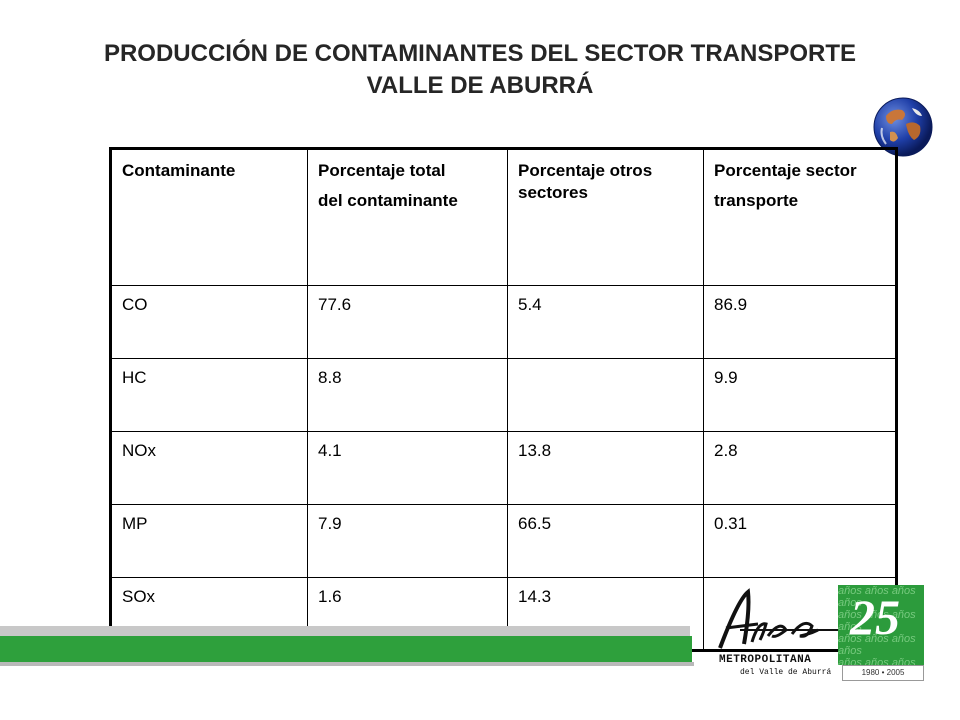 Image resolution: width=960 pixels, height=720 pixels. I want to click on table-cell: 77.6, so click(407, 322).